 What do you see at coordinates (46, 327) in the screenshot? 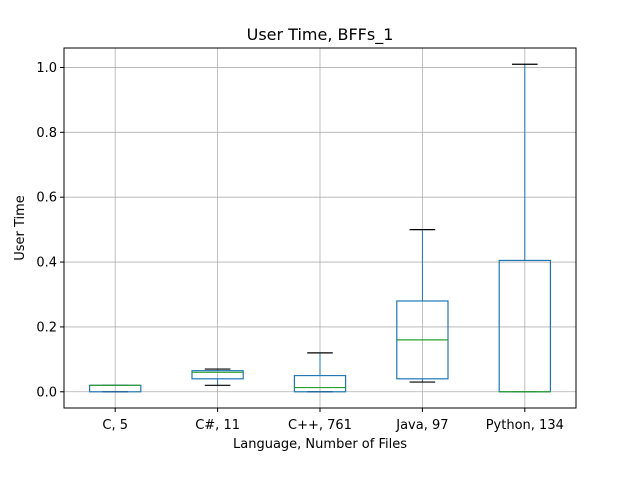
I see `y-tick-label: 0.2` at bounding box center [46, 327].